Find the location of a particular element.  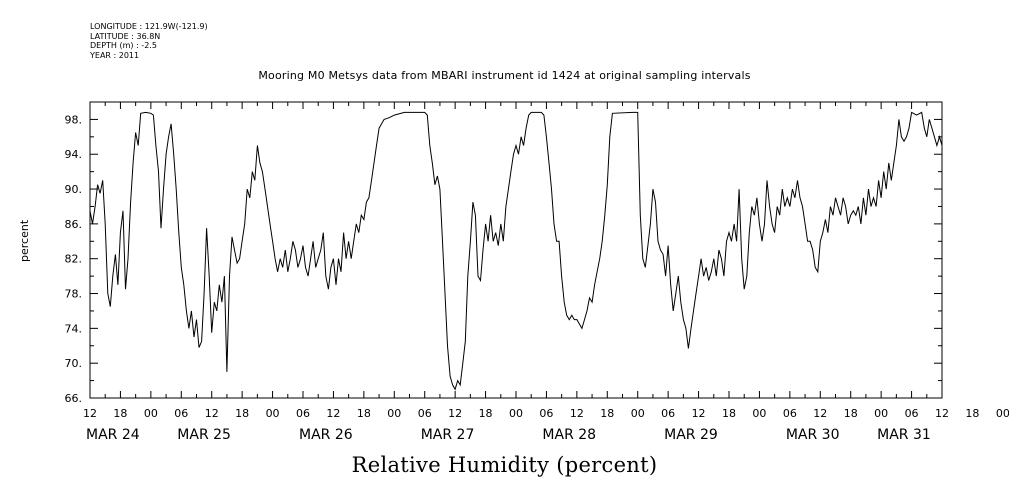

x-axis-label: Relative Humidity (percent) is located at coordinates (504, 465).